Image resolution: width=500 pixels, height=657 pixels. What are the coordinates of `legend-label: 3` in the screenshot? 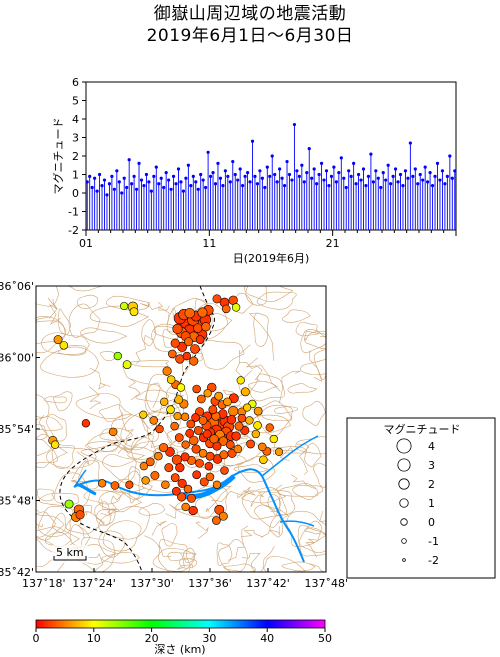 It's located at (431, 465).